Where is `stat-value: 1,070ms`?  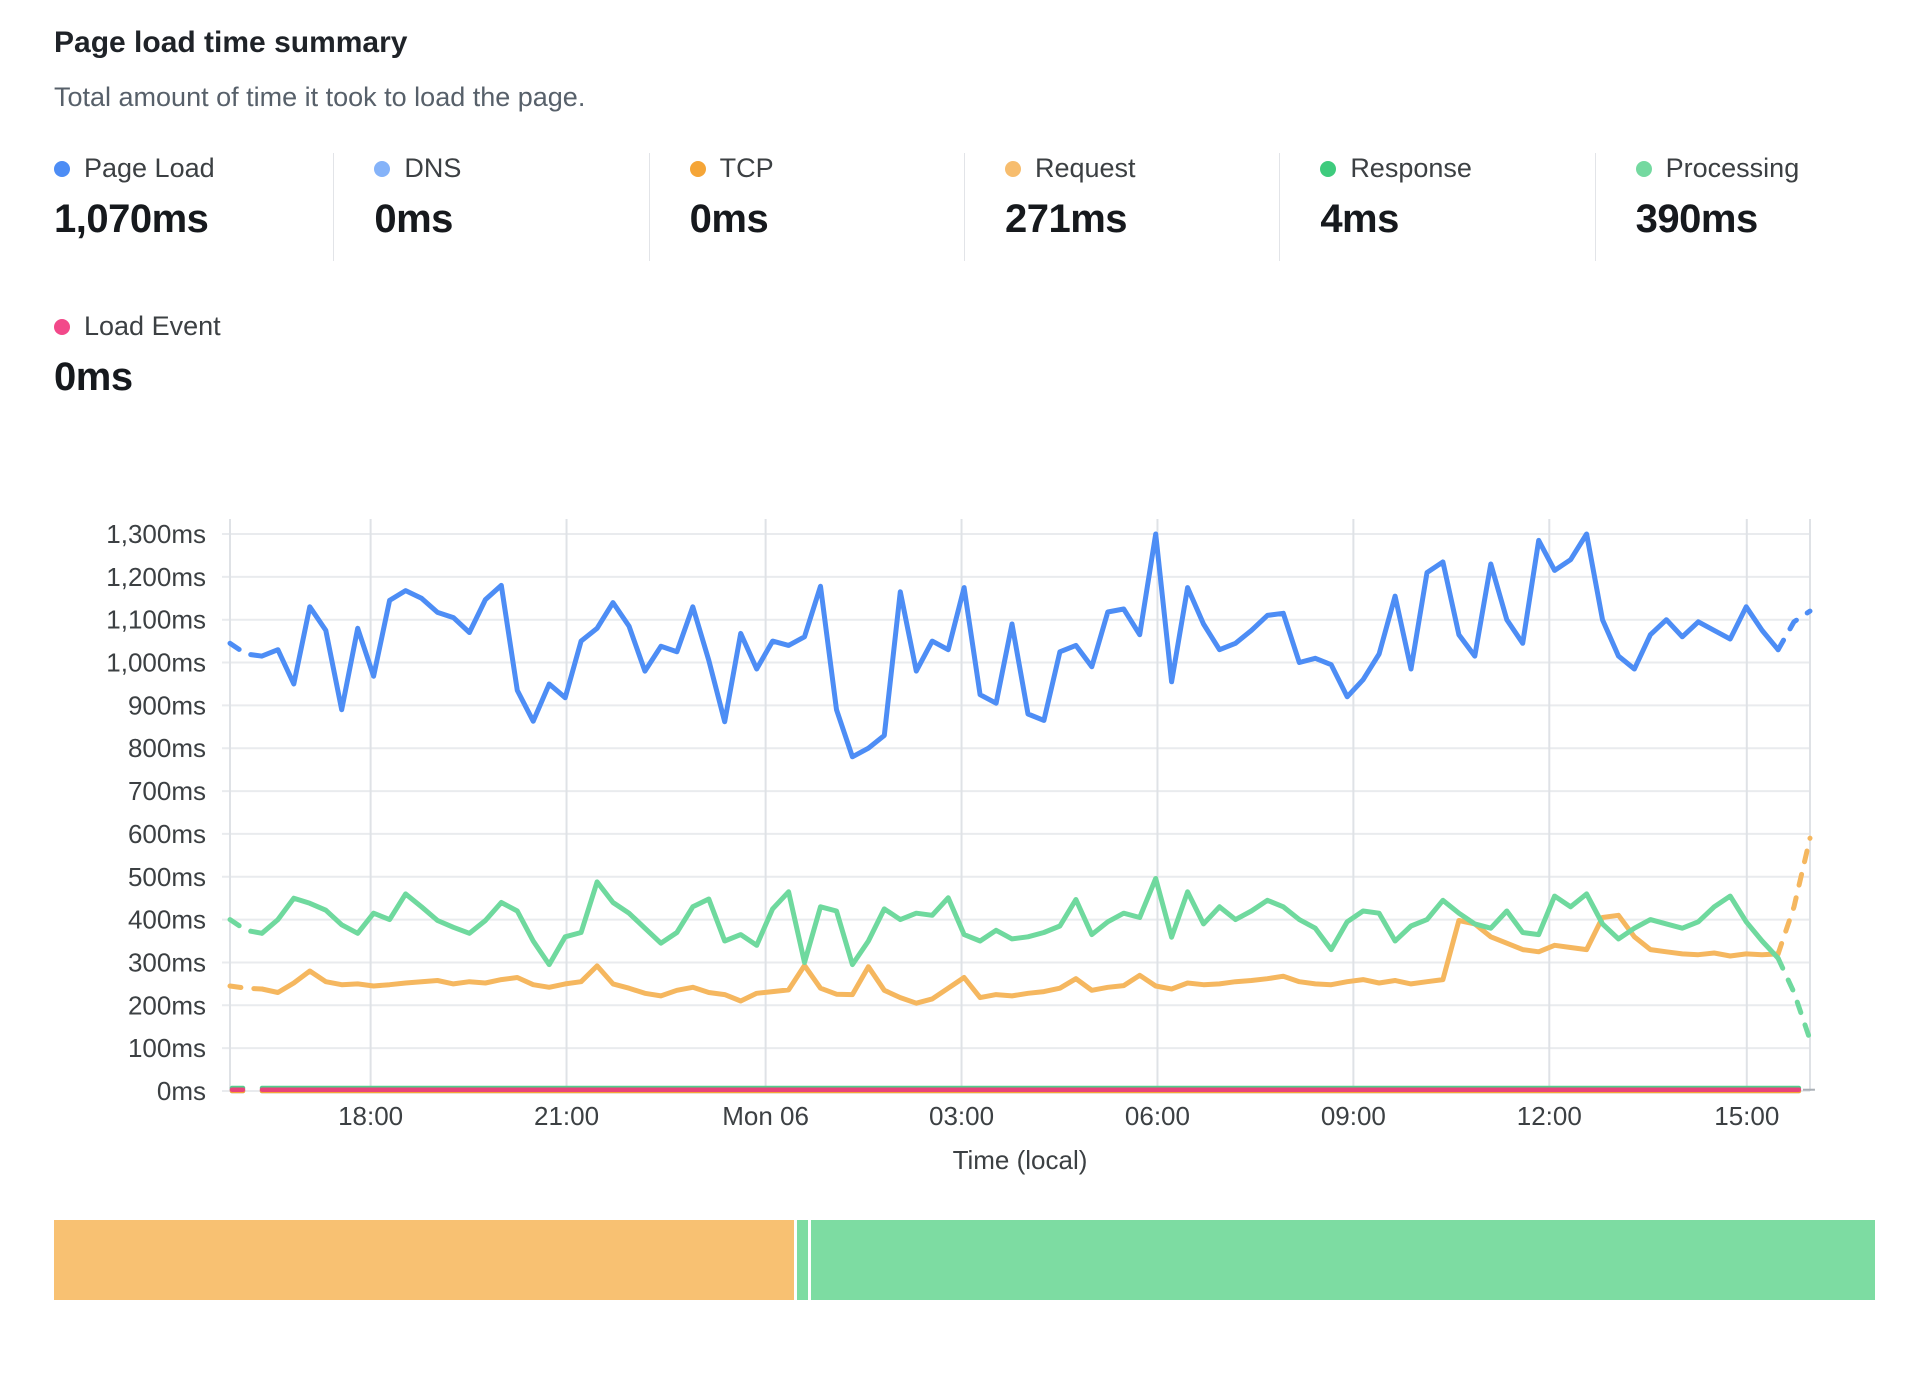 stat-value: 1,070ms is located at coordinates (131, 219).